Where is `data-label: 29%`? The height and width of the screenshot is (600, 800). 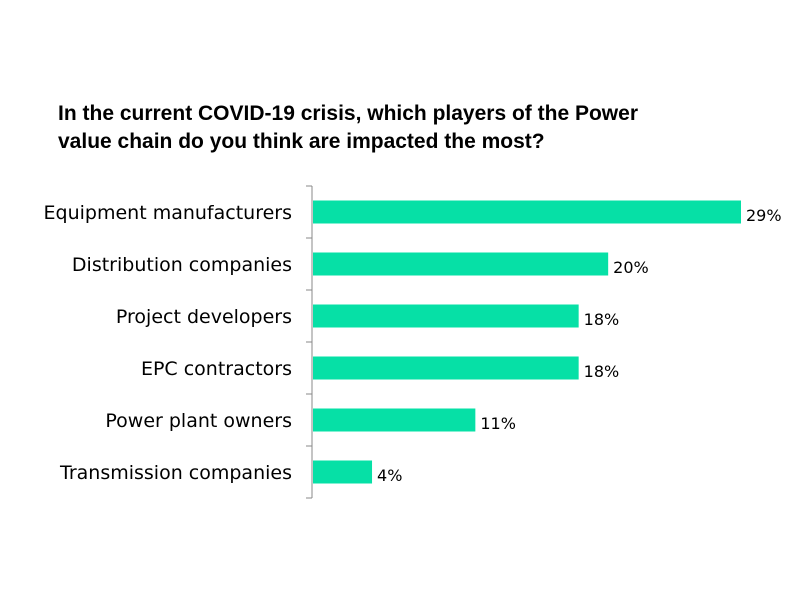
data-label: 29% is located at coordinates (764, 215).